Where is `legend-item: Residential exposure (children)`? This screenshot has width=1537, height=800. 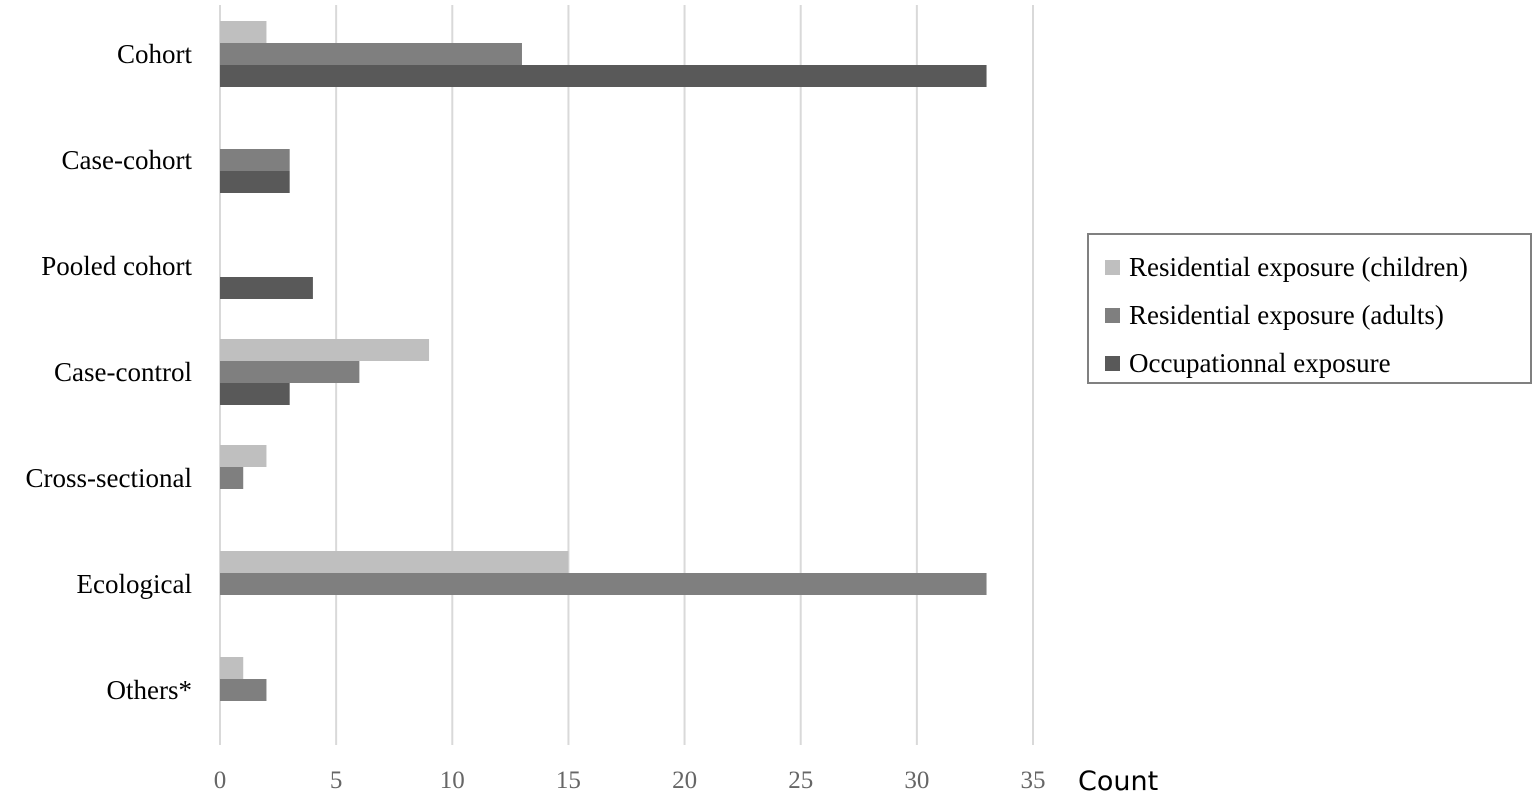
legend-item: Residential exposure (children) is located at coordinates (1317, 267).